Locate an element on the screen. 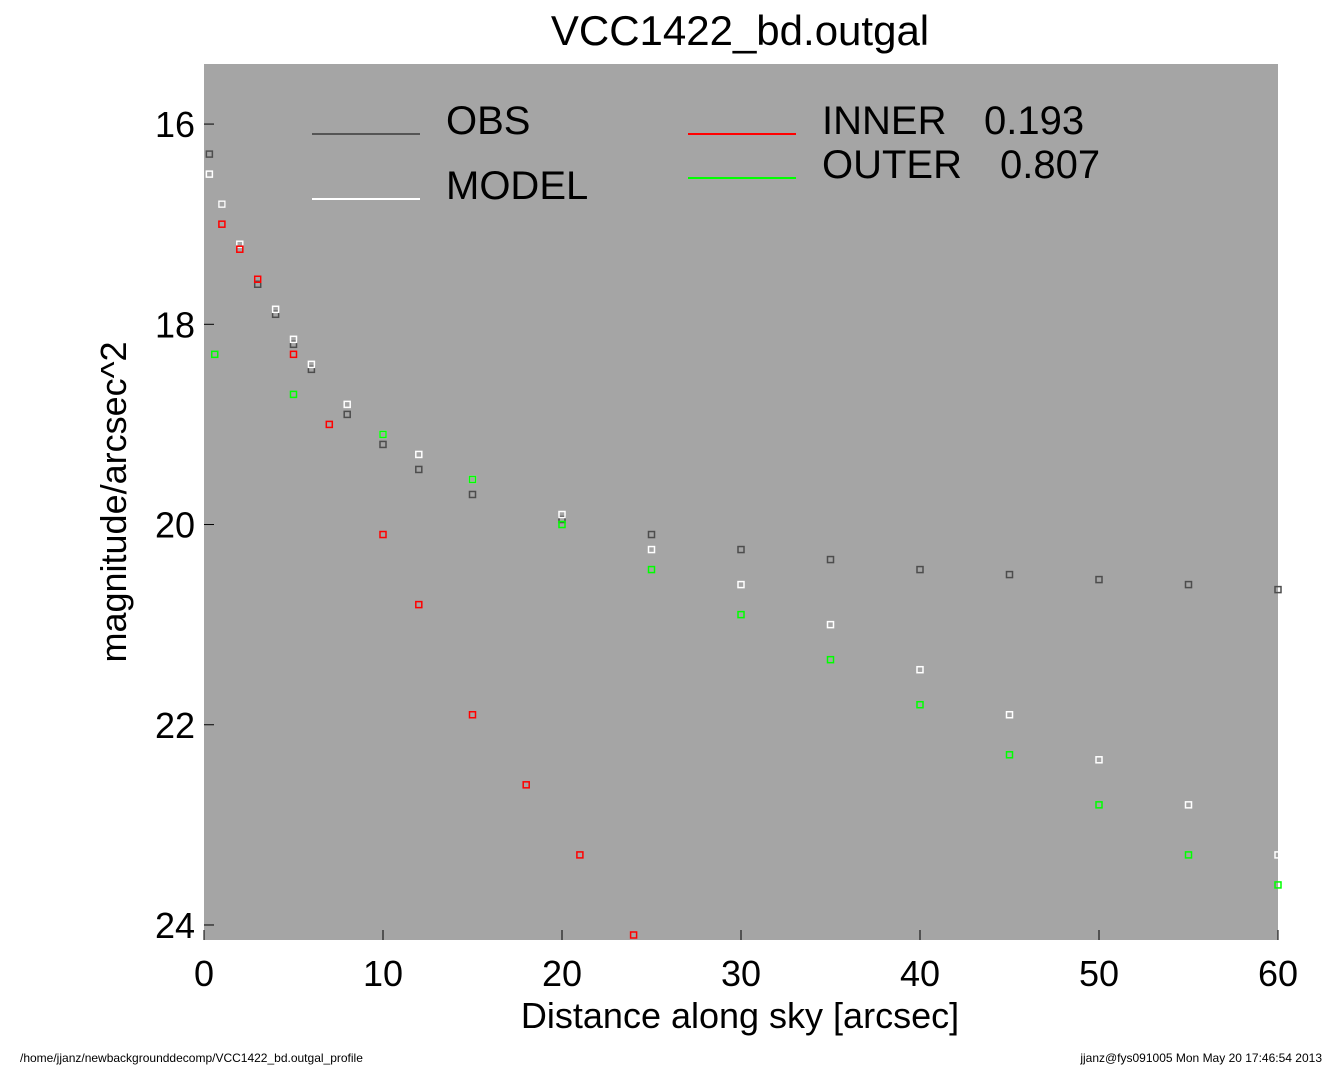 The image size is (1344, 1075). legend-value-inner: 0.193 is located at coordinates (1034, 121).